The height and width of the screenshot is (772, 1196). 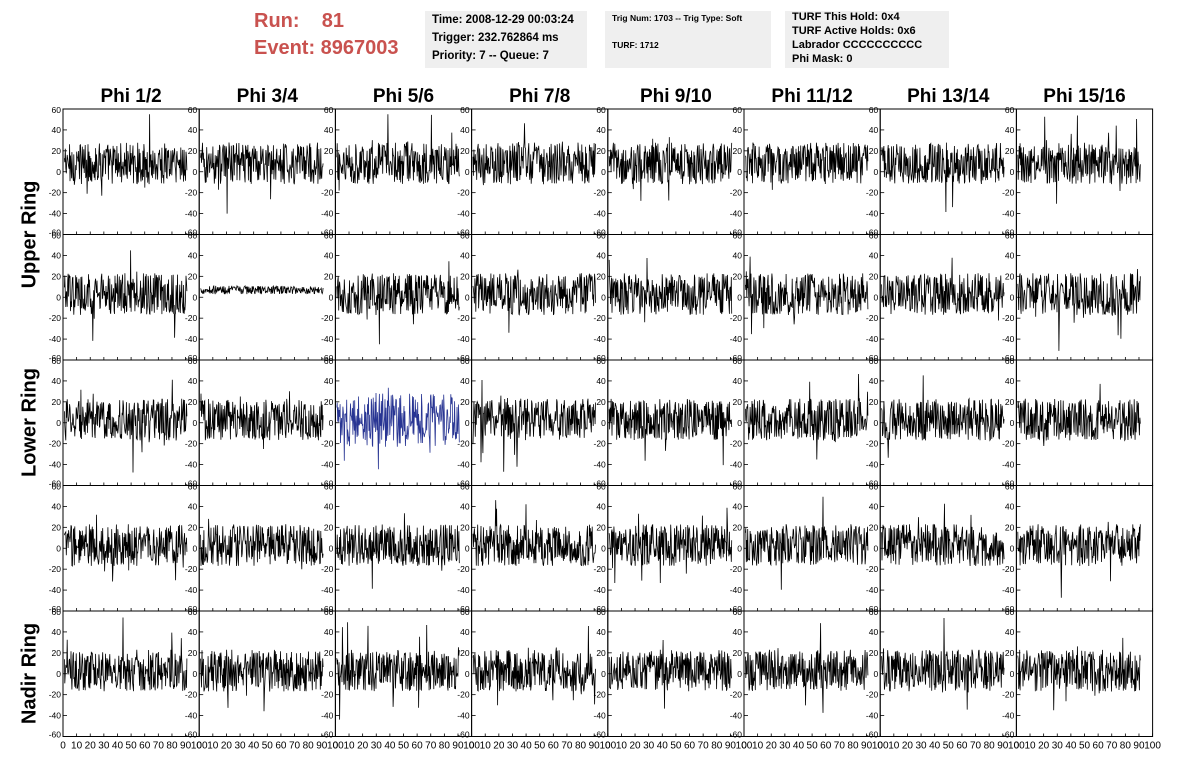 I want to click on x-tick-label: 0, so click(x=199, y=746).